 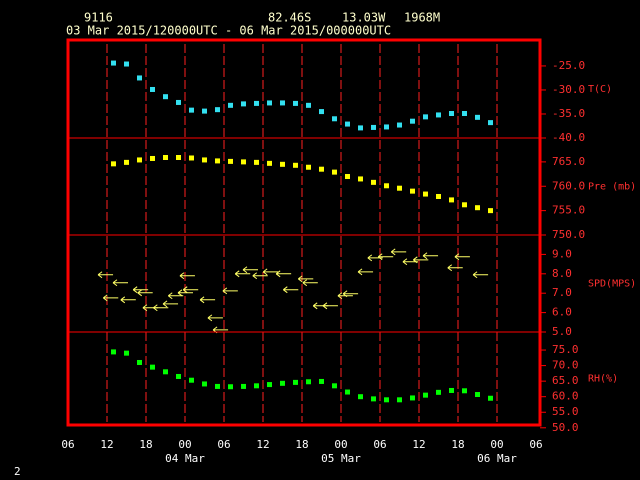 What do you see at coordinates (565, 396) in the screenshot?
I see `y-tick-label: 60.0` at bounding box center [565, 396].